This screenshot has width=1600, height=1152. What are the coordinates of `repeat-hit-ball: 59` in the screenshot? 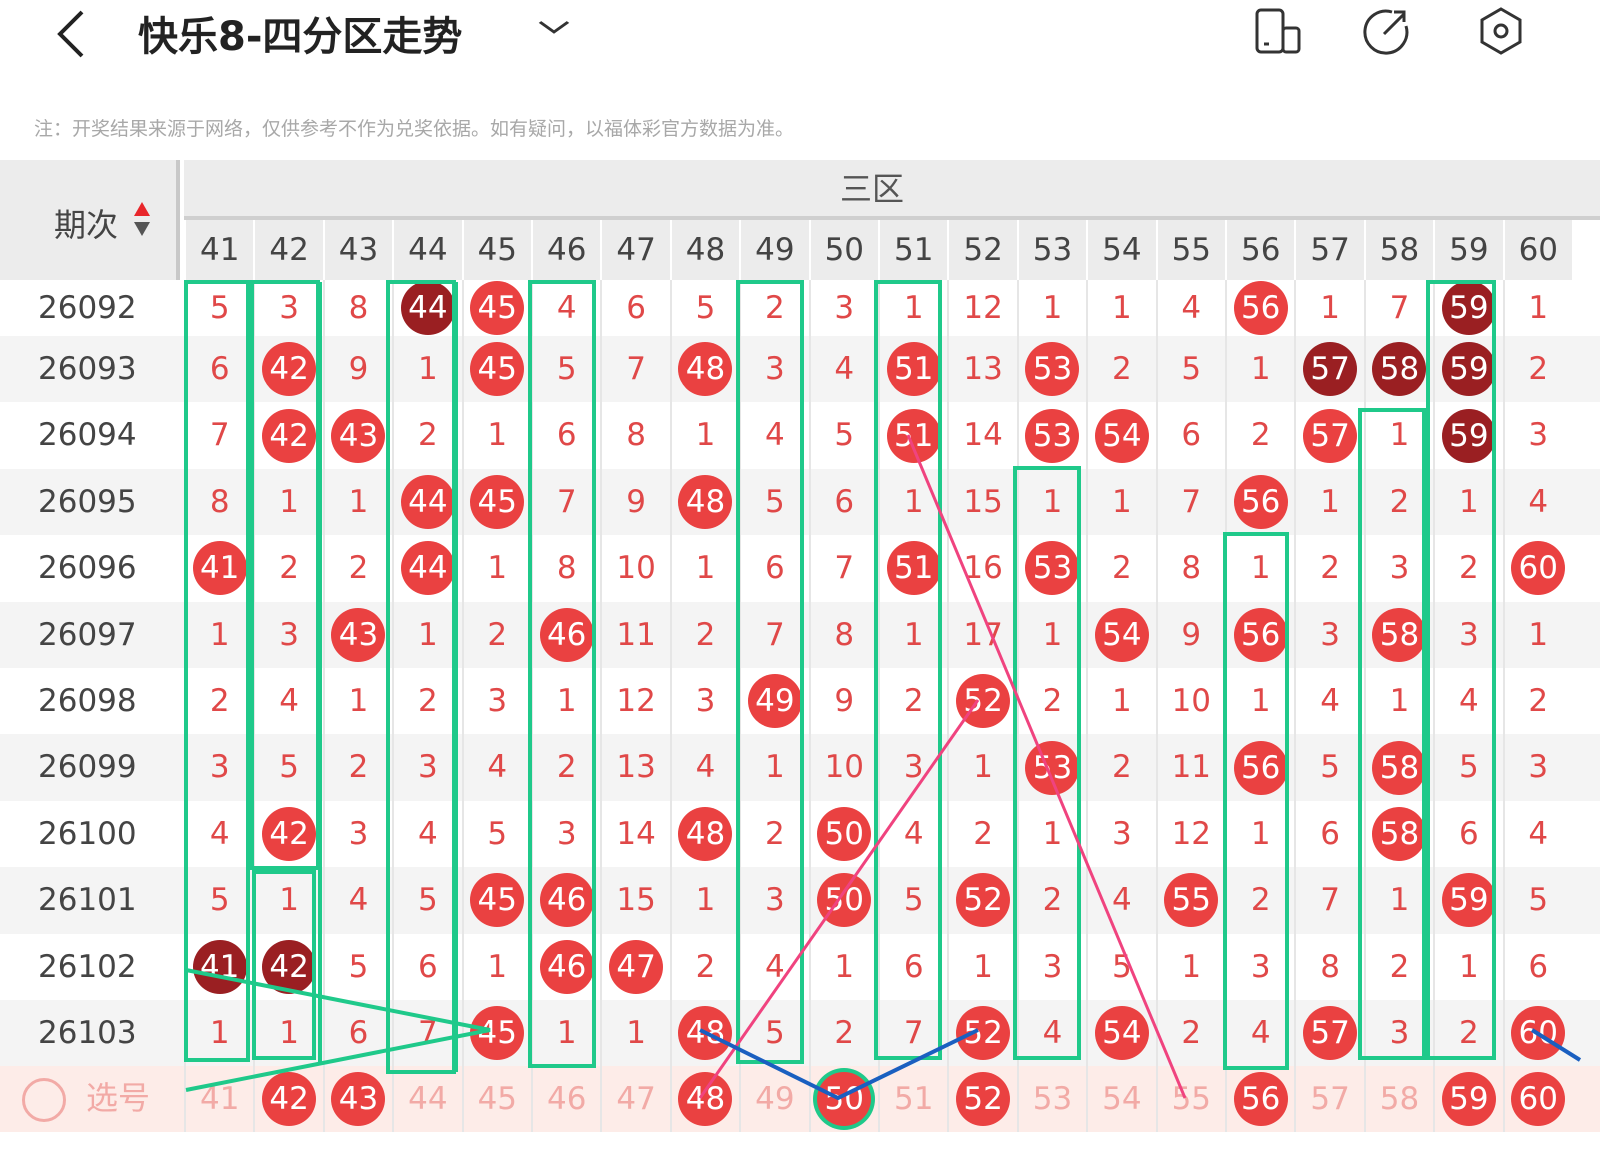 It's located at (1468, 308).